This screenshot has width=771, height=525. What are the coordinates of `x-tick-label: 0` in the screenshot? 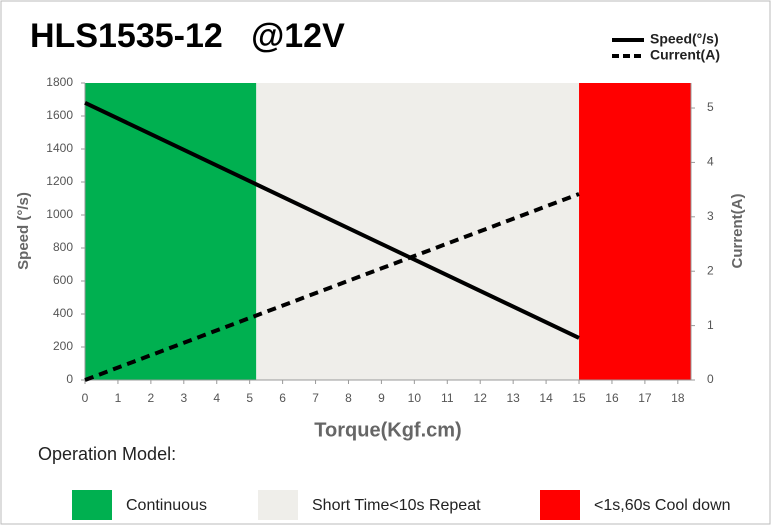 It's located at (85, 398).